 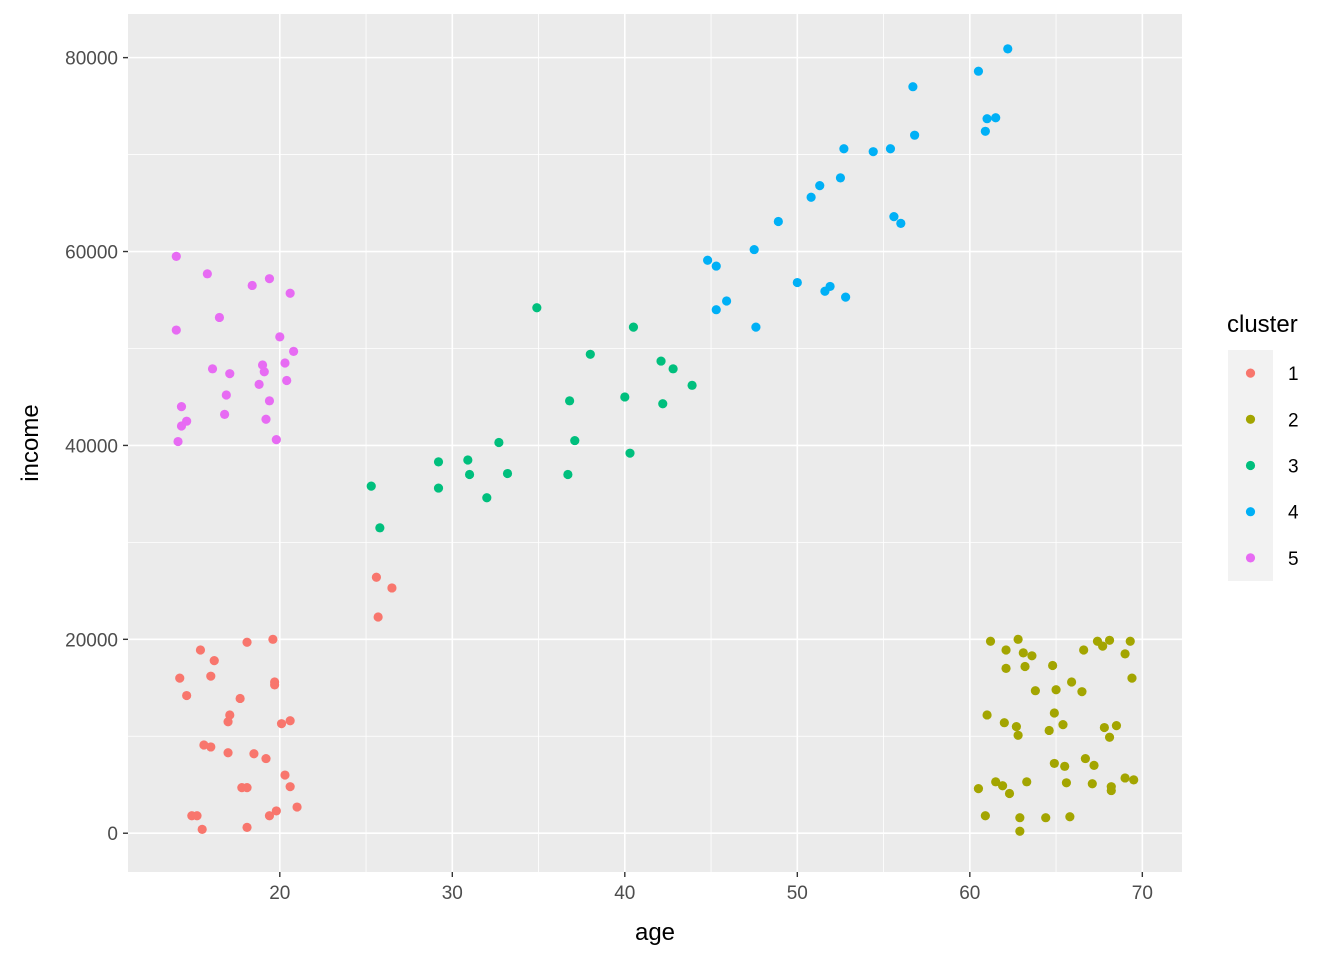 I want to click on legend: cluster 1 2 3 4 5, so click(x=1263, y=446).